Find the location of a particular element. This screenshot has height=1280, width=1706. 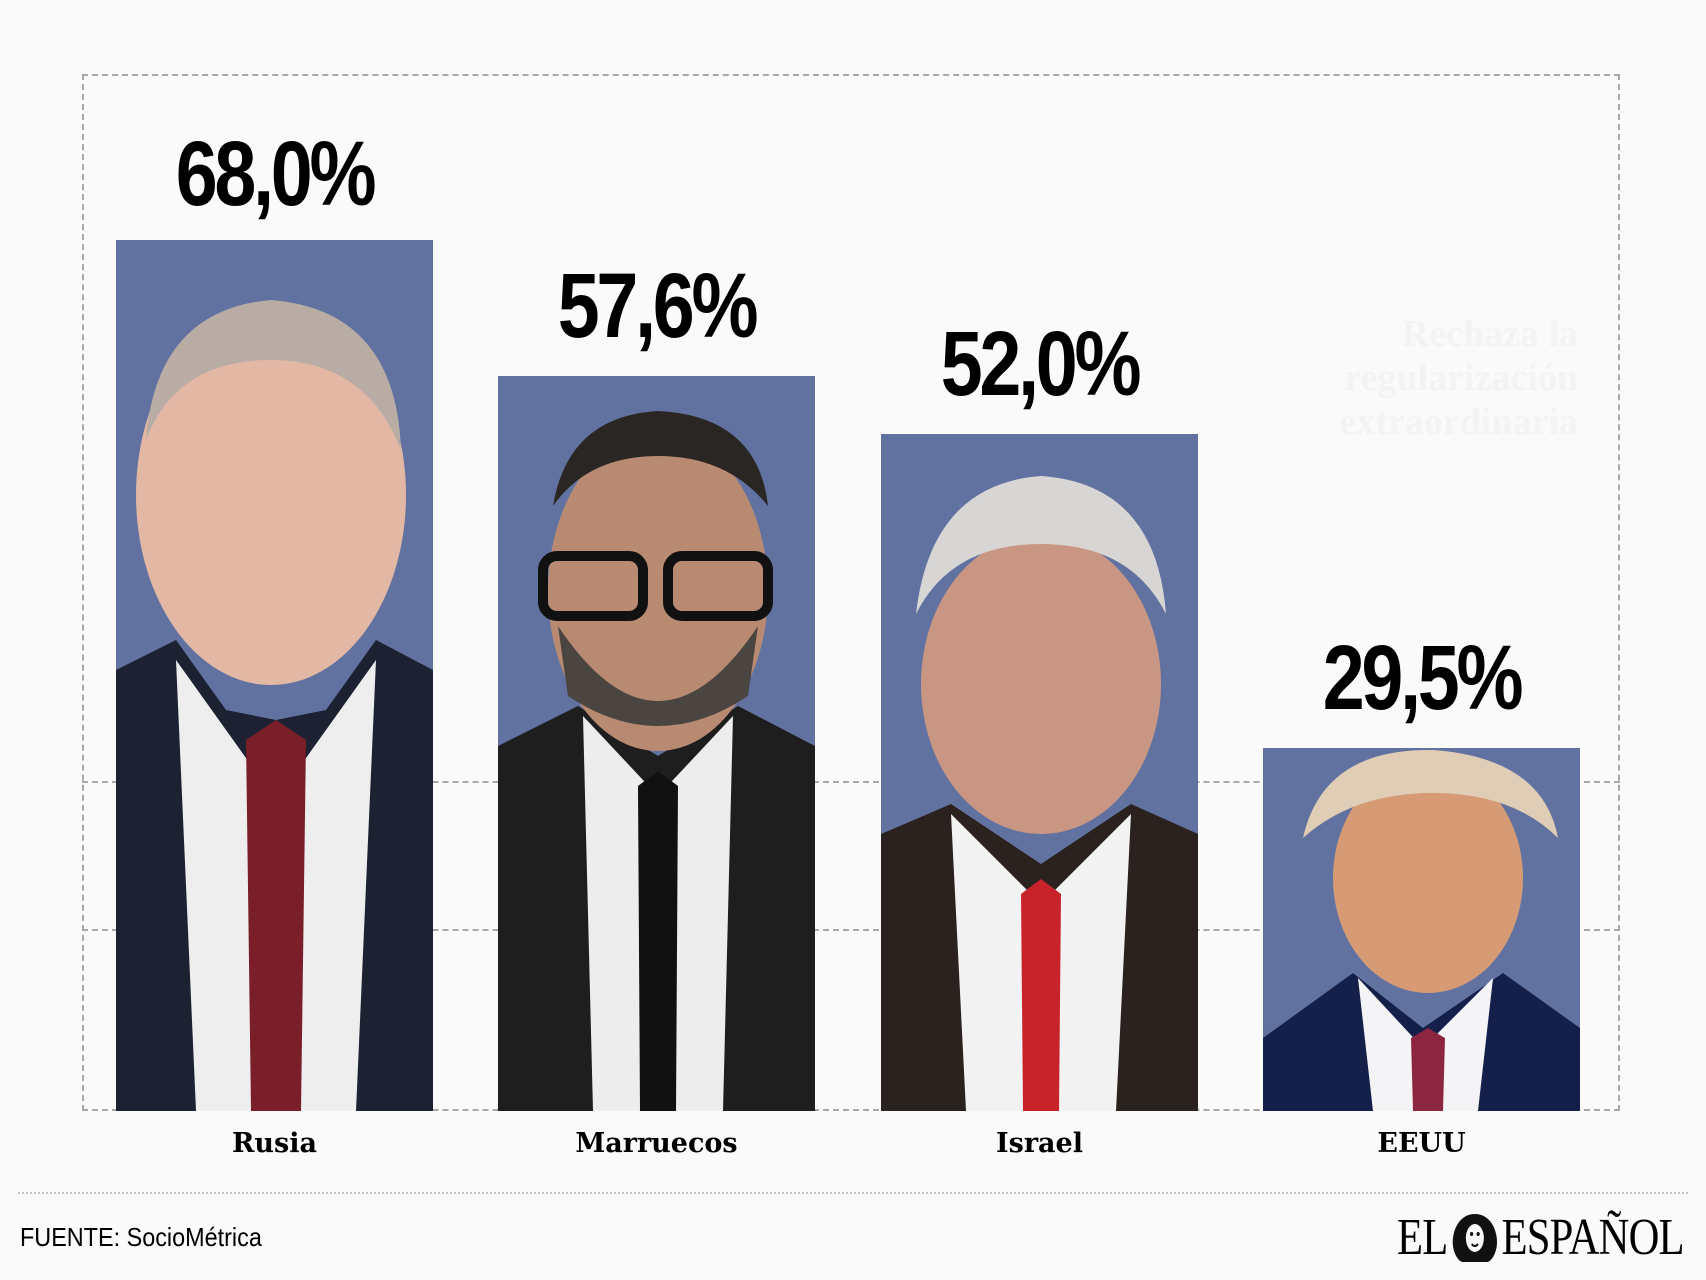

bar-value-israel: 52,0% is located at coordinates (1041, 364).